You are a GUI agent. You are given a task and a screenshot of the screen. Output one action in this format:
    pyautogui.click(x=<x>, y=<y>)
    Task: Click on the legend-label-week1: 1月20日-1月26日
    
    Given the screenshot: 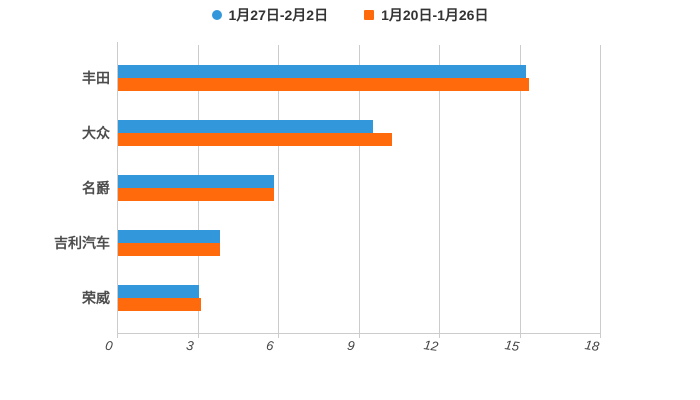 What is the action you would take?
    pyautogui.click(x=435, y=15)
    